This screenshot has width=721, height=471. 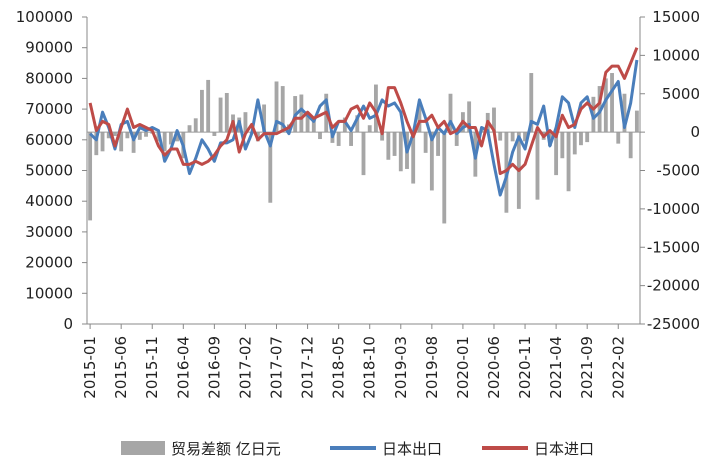 I want to click on x-tick-label: 2017-02, so click(x=245, y=367).